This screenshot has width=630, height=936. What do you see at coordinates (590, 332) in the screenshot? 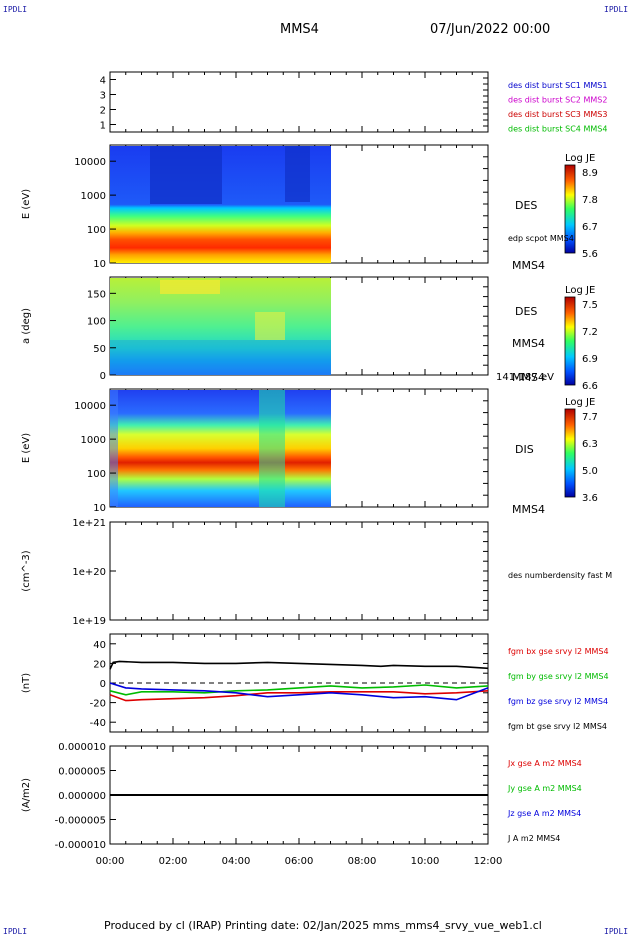
I see `colorbar-tick-label: 7.2` at bounding box center [590, 332].